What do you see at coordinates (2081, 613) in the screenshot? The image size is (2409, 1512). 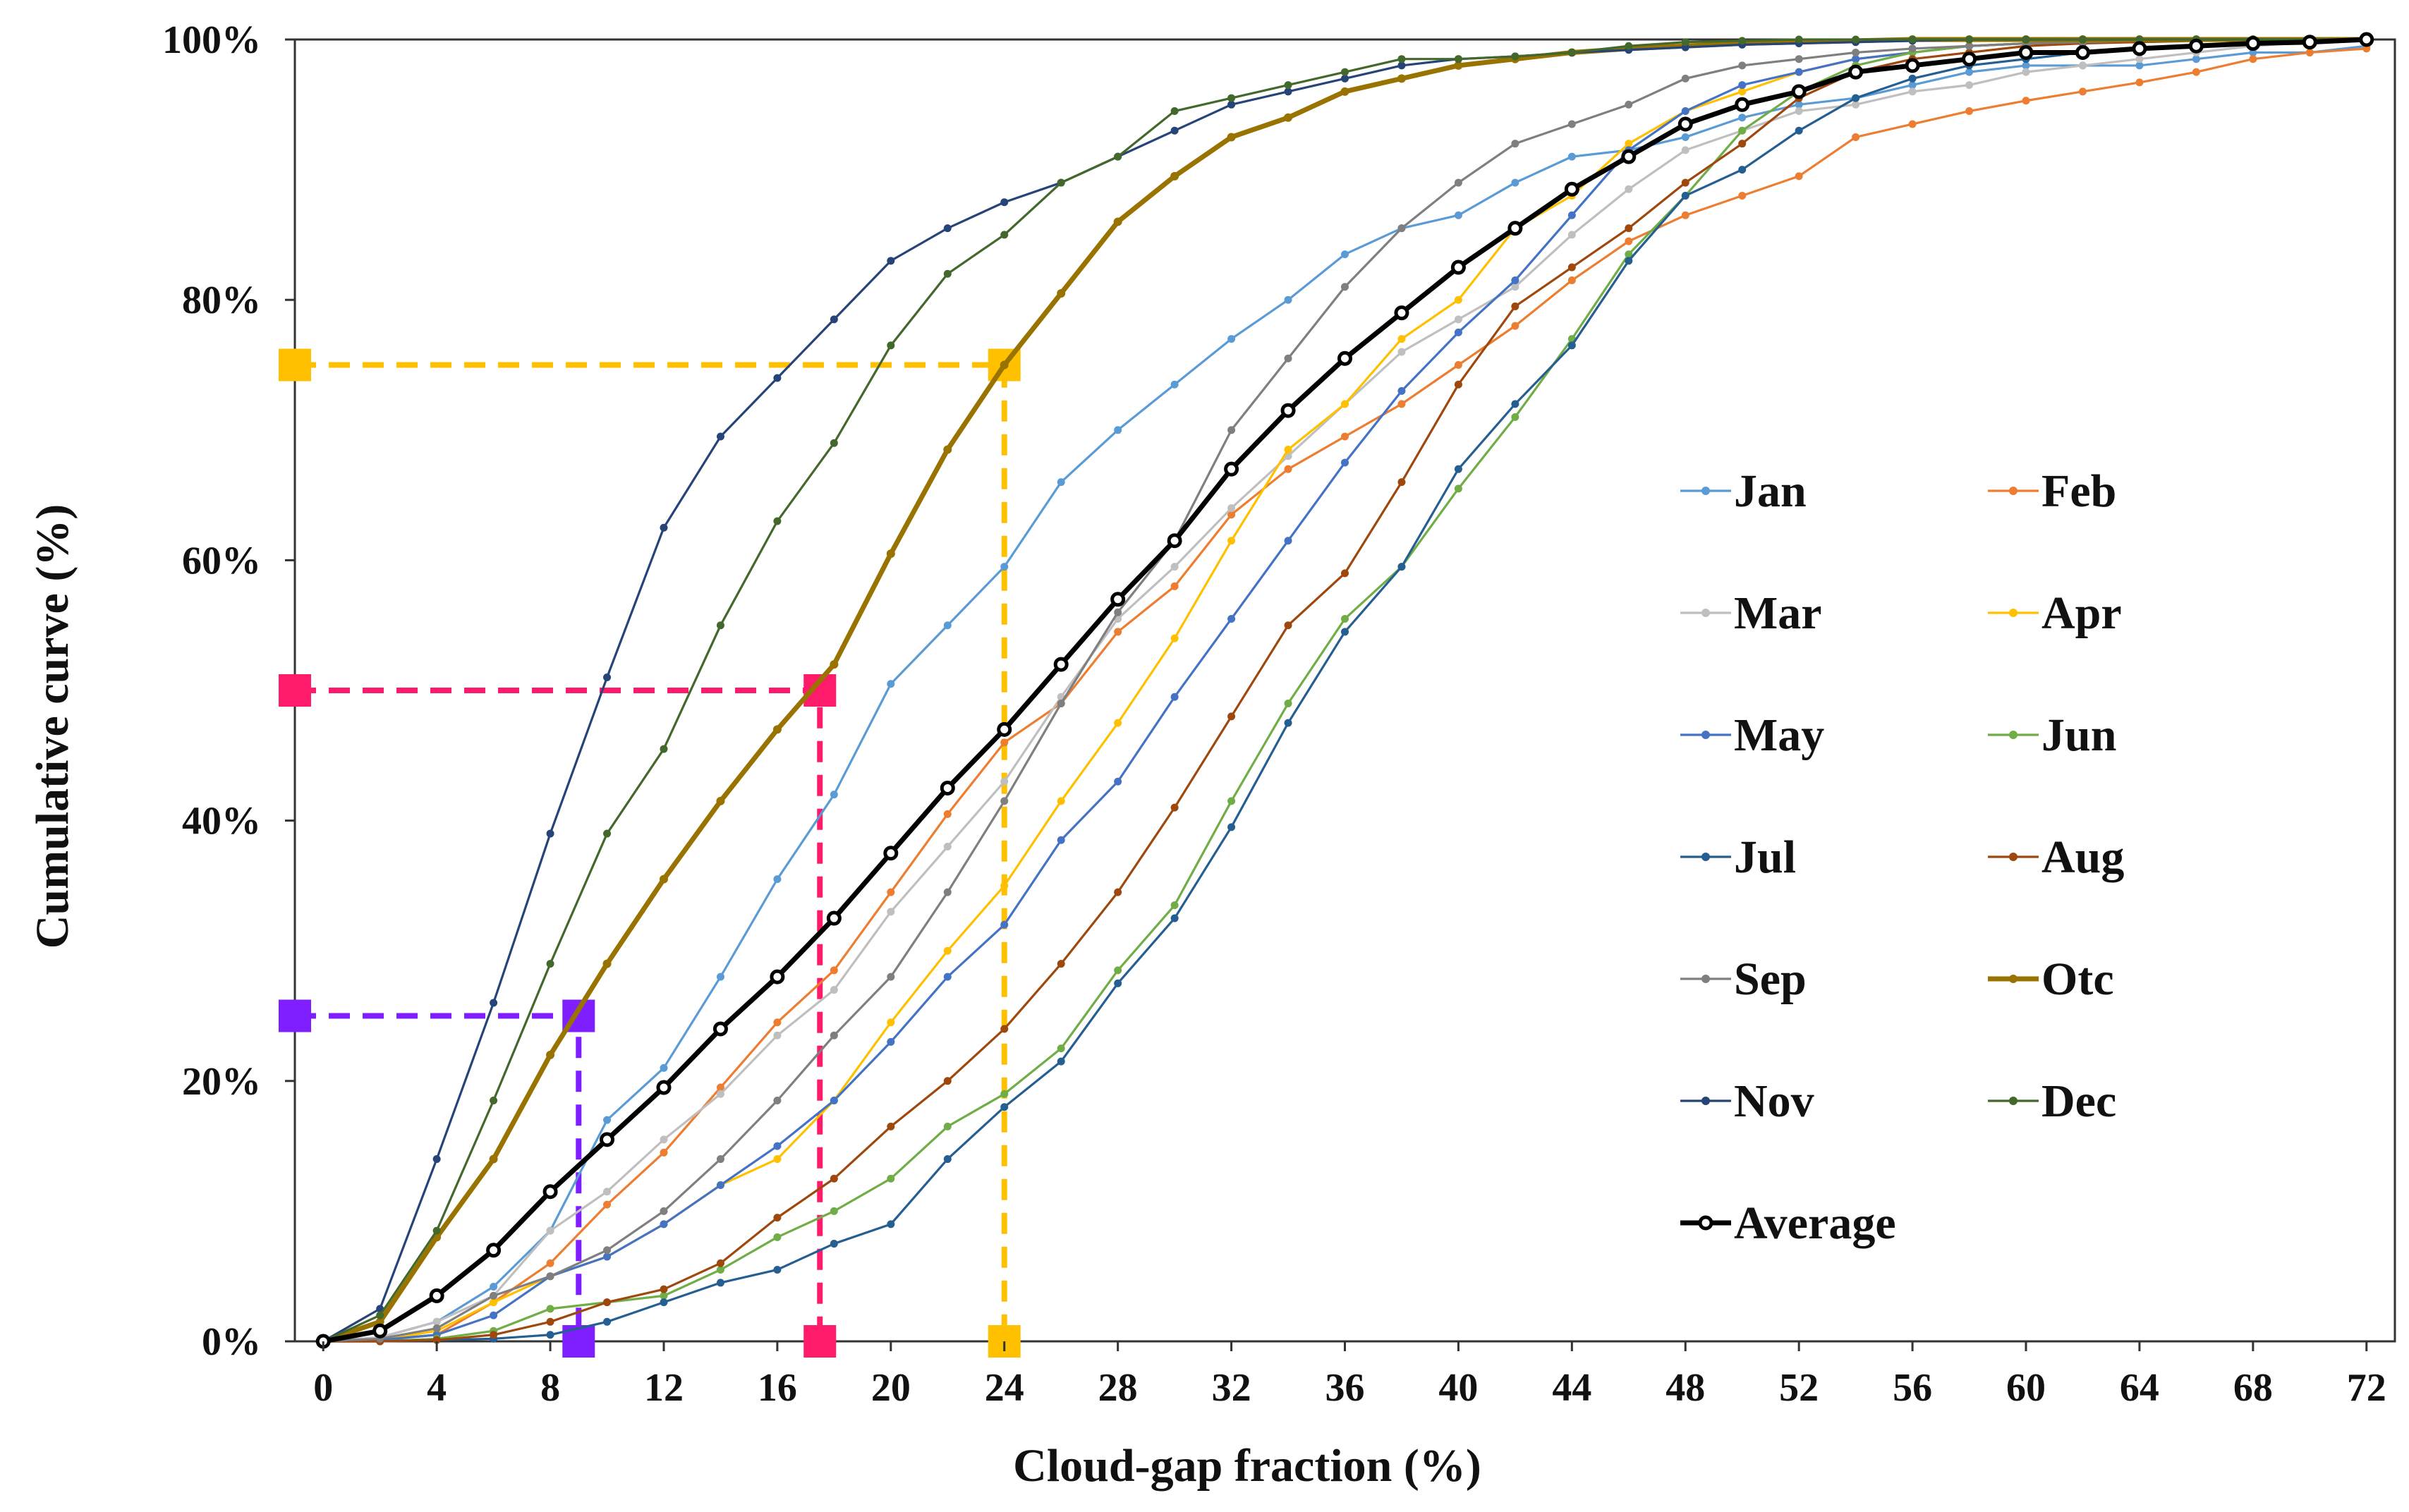 I see `legend-label: Apr` at bounding box center [2081, 613].